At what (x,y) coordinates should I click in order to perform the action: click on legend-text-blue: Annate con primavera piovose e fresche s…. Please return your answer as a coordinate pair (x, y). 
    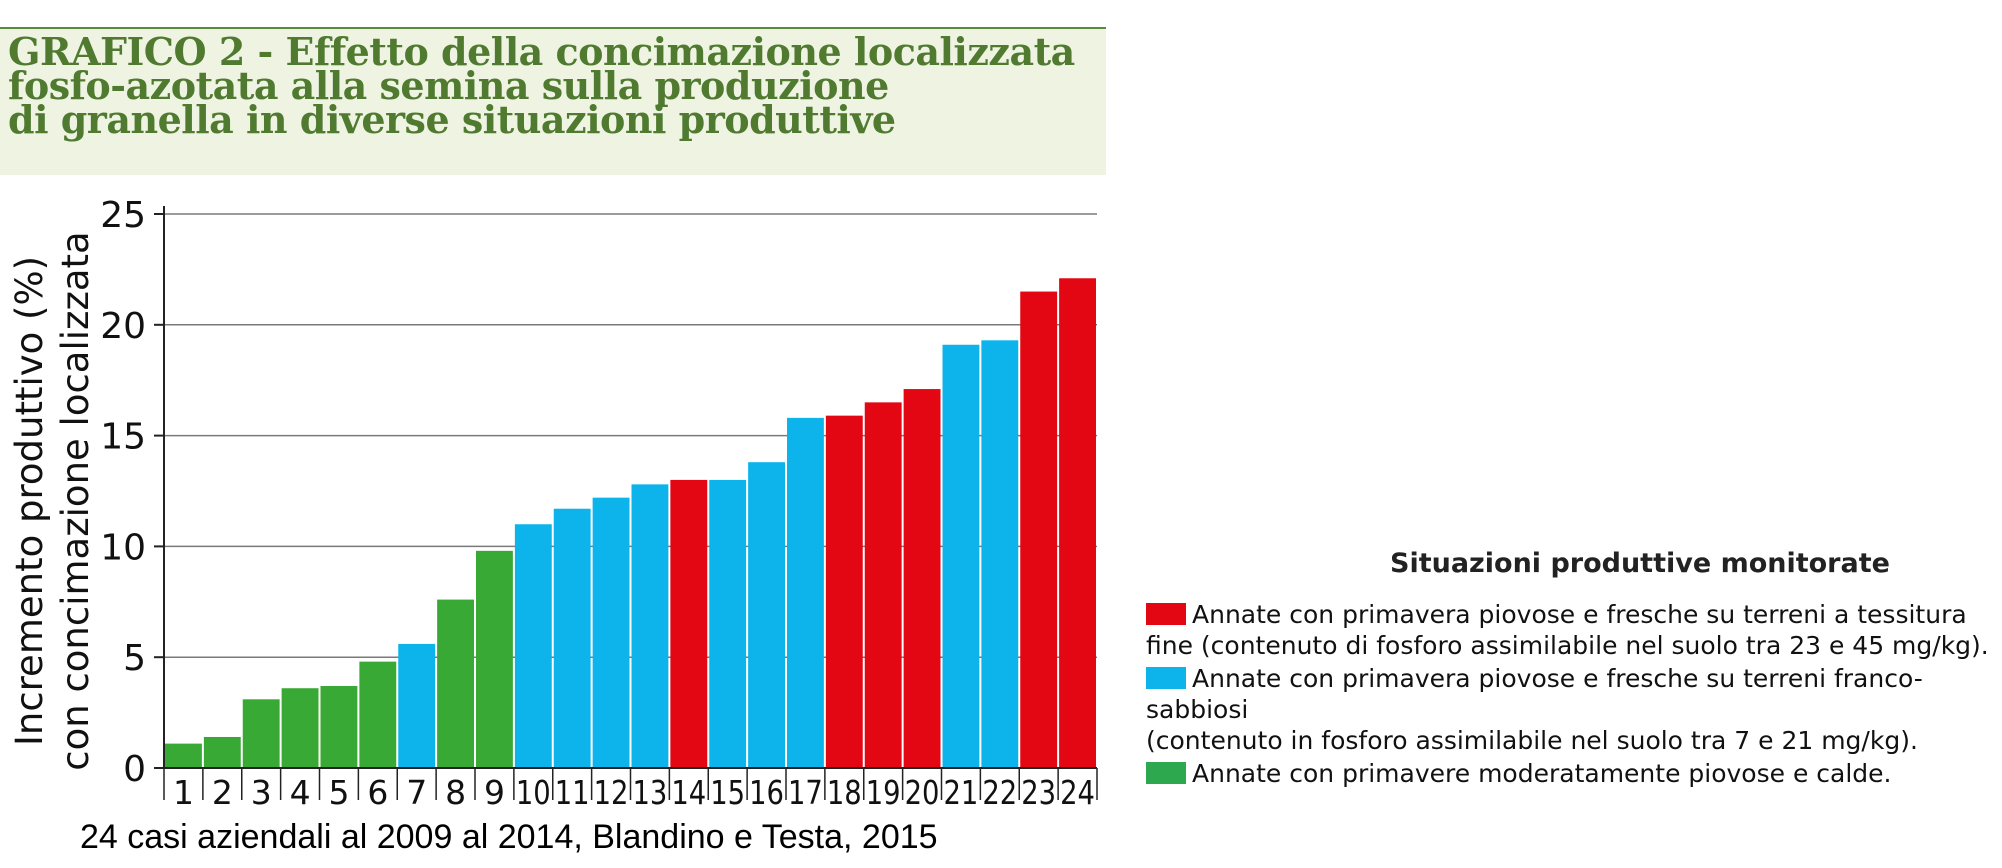
    Looking at the image, I should click on (1534, 709).